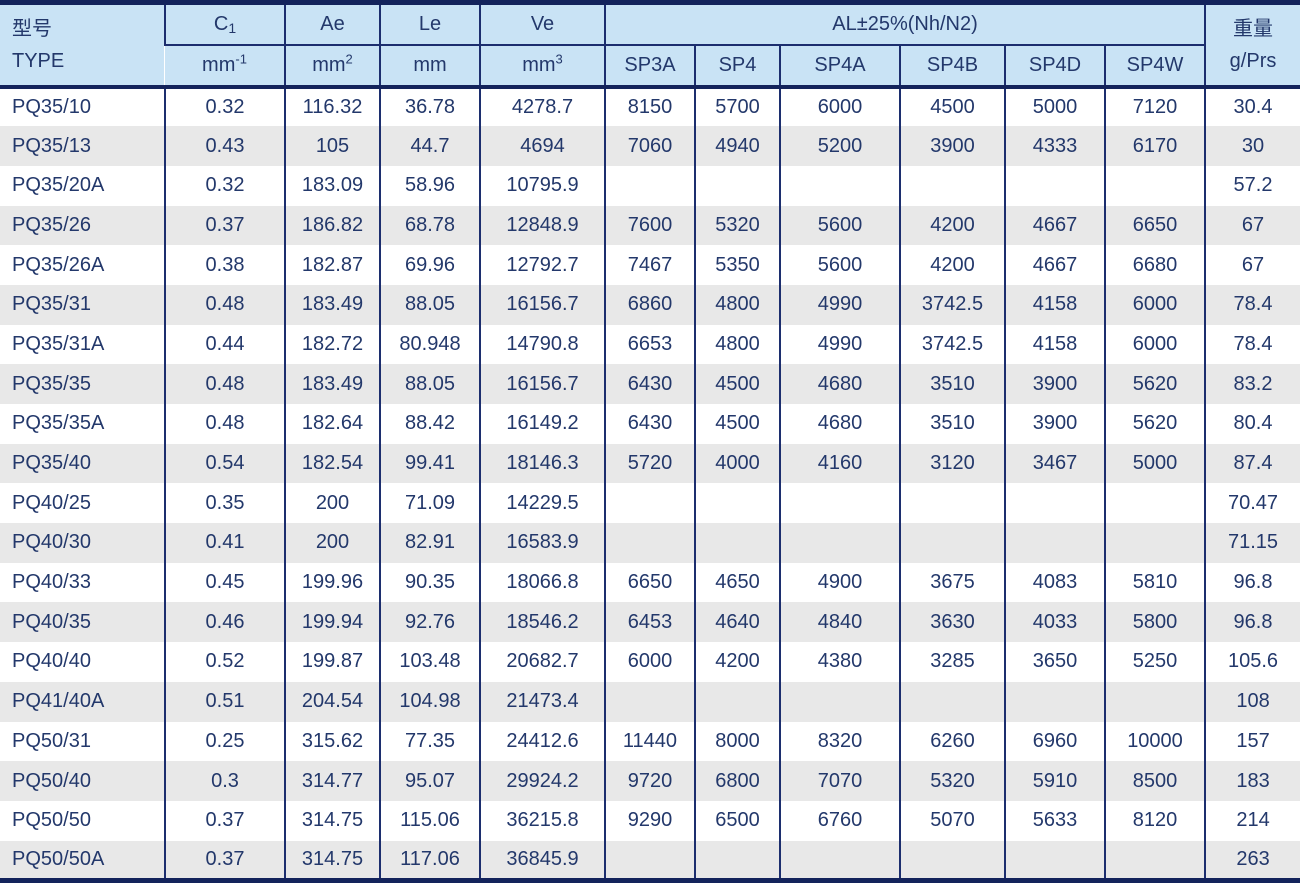 This screenshot has height=883, width=1300. What do you see at coordinates (58, 185) in the screenshot?
I see `cell-model: PQ35/20A` at bounding box center [58, 185].